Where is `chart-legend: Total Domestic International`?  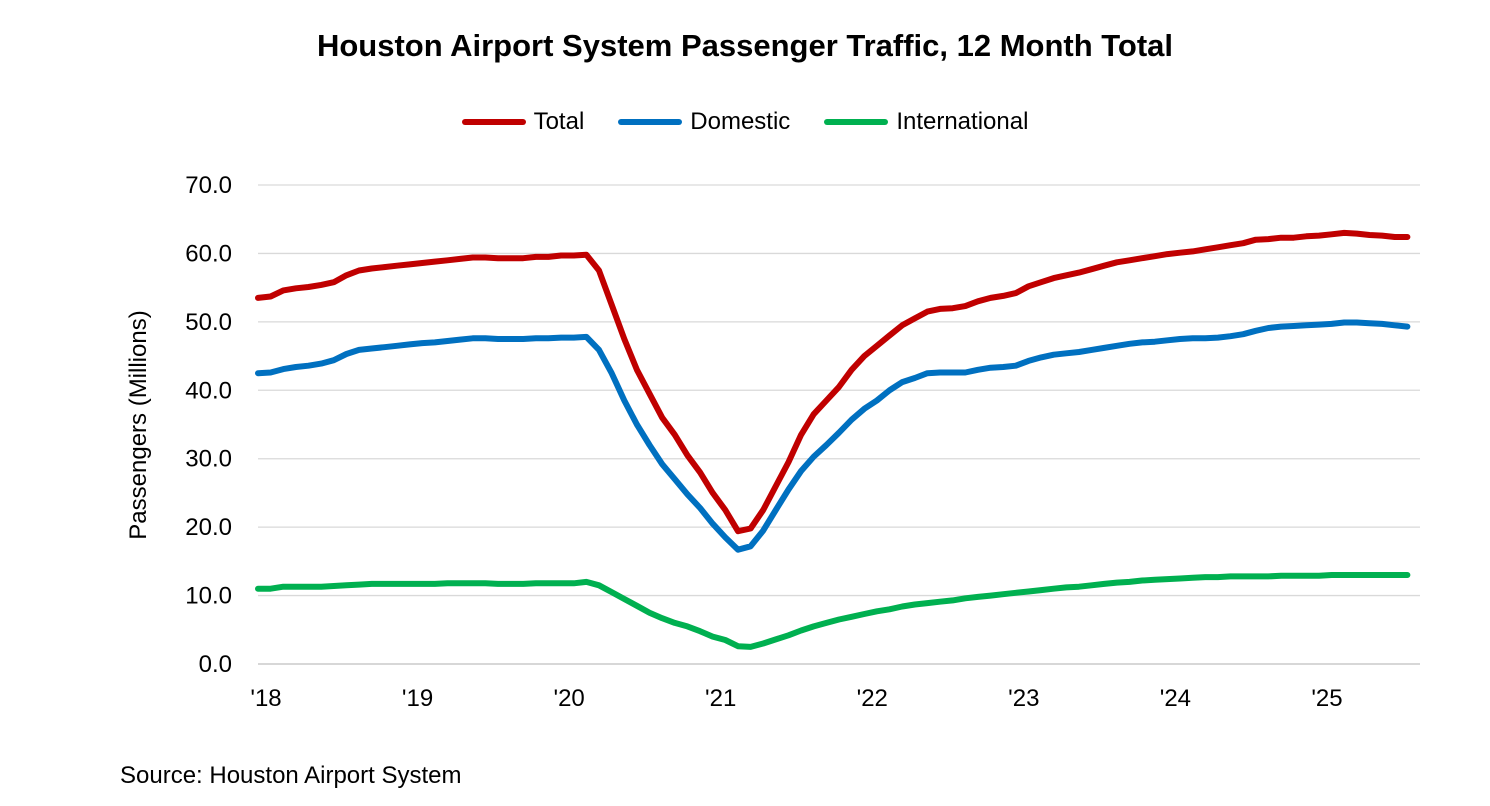 chart-legend: Total Domestic International is located at coordinates (745, 122).